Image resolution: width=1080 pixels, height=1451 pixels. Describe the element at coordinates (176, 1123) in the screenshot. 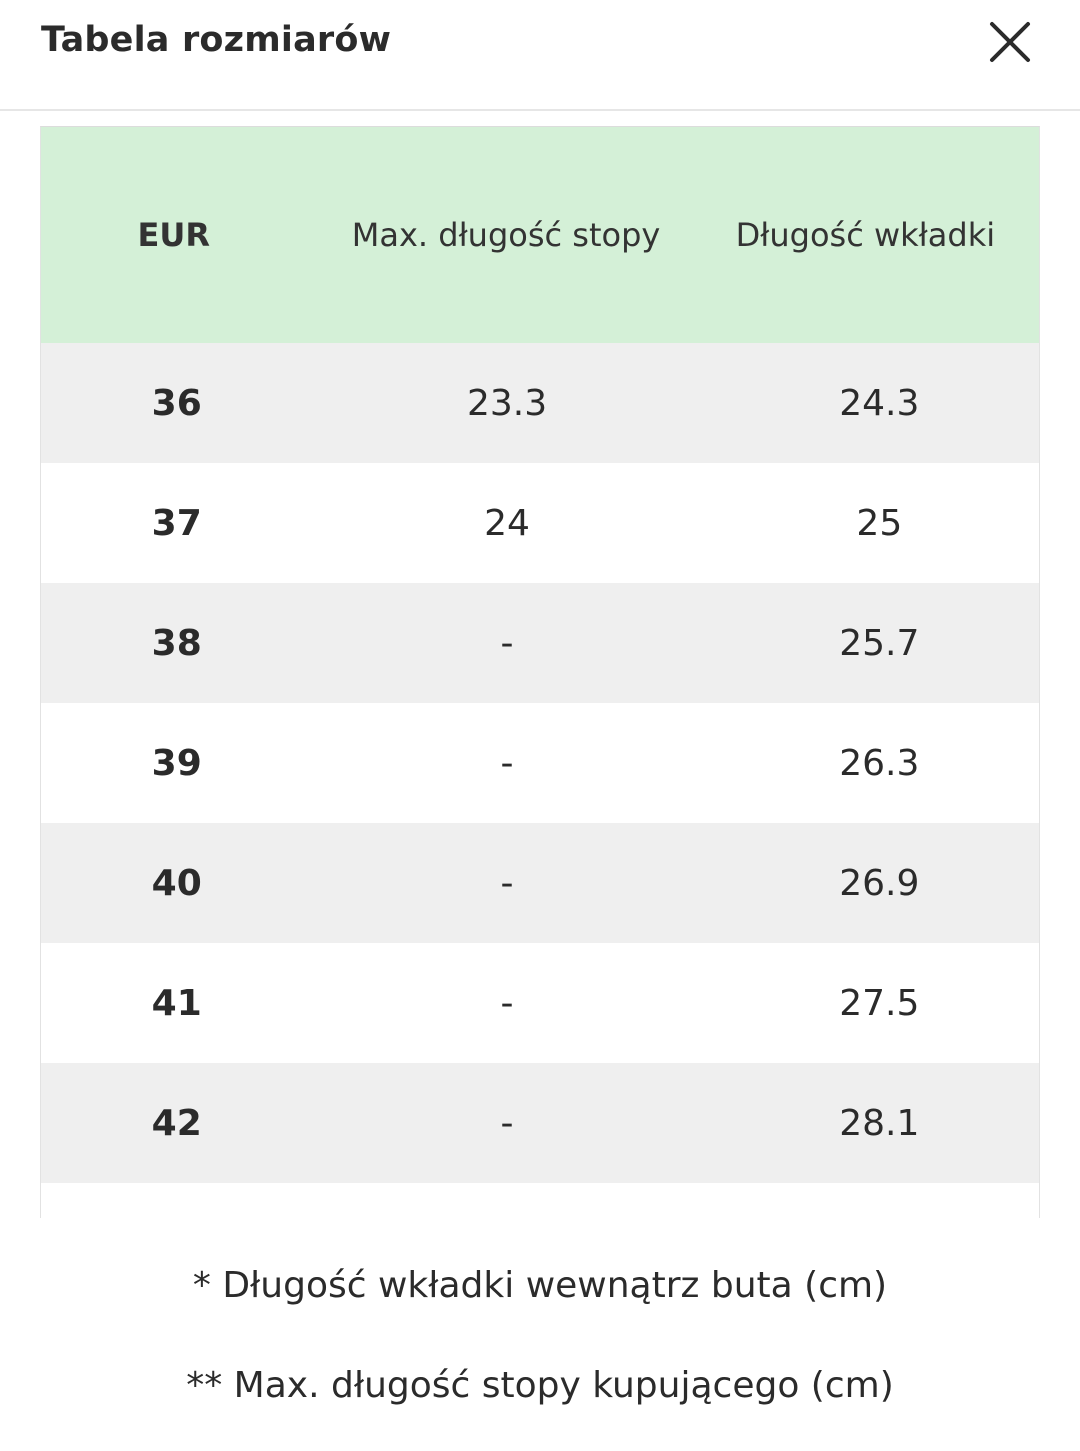

I see `cell-eur: 42` at that location.